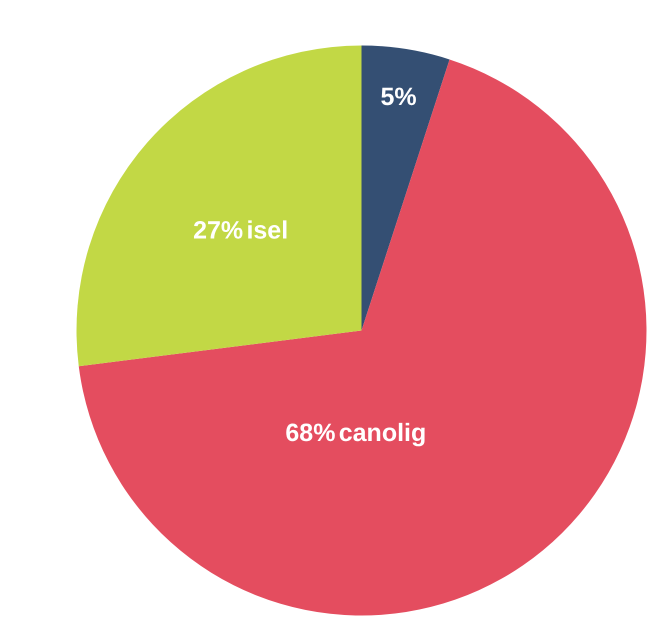 This screenshot has width=654, height=638. Describe the element at coordinates (398, 96) in the screenshot. I see `data-label: 5%` at that location.